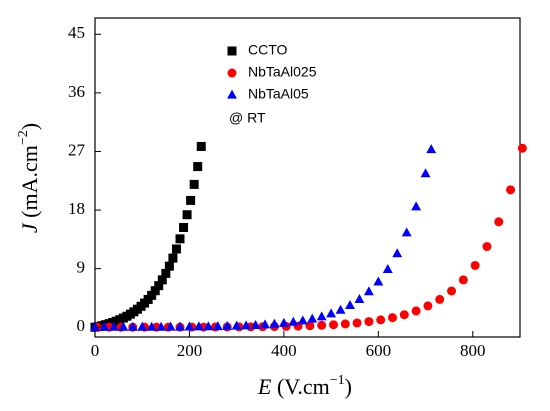 This screenshot has height=411, width=550. I want to click on x-tick-label: 600, so click(379, 350).